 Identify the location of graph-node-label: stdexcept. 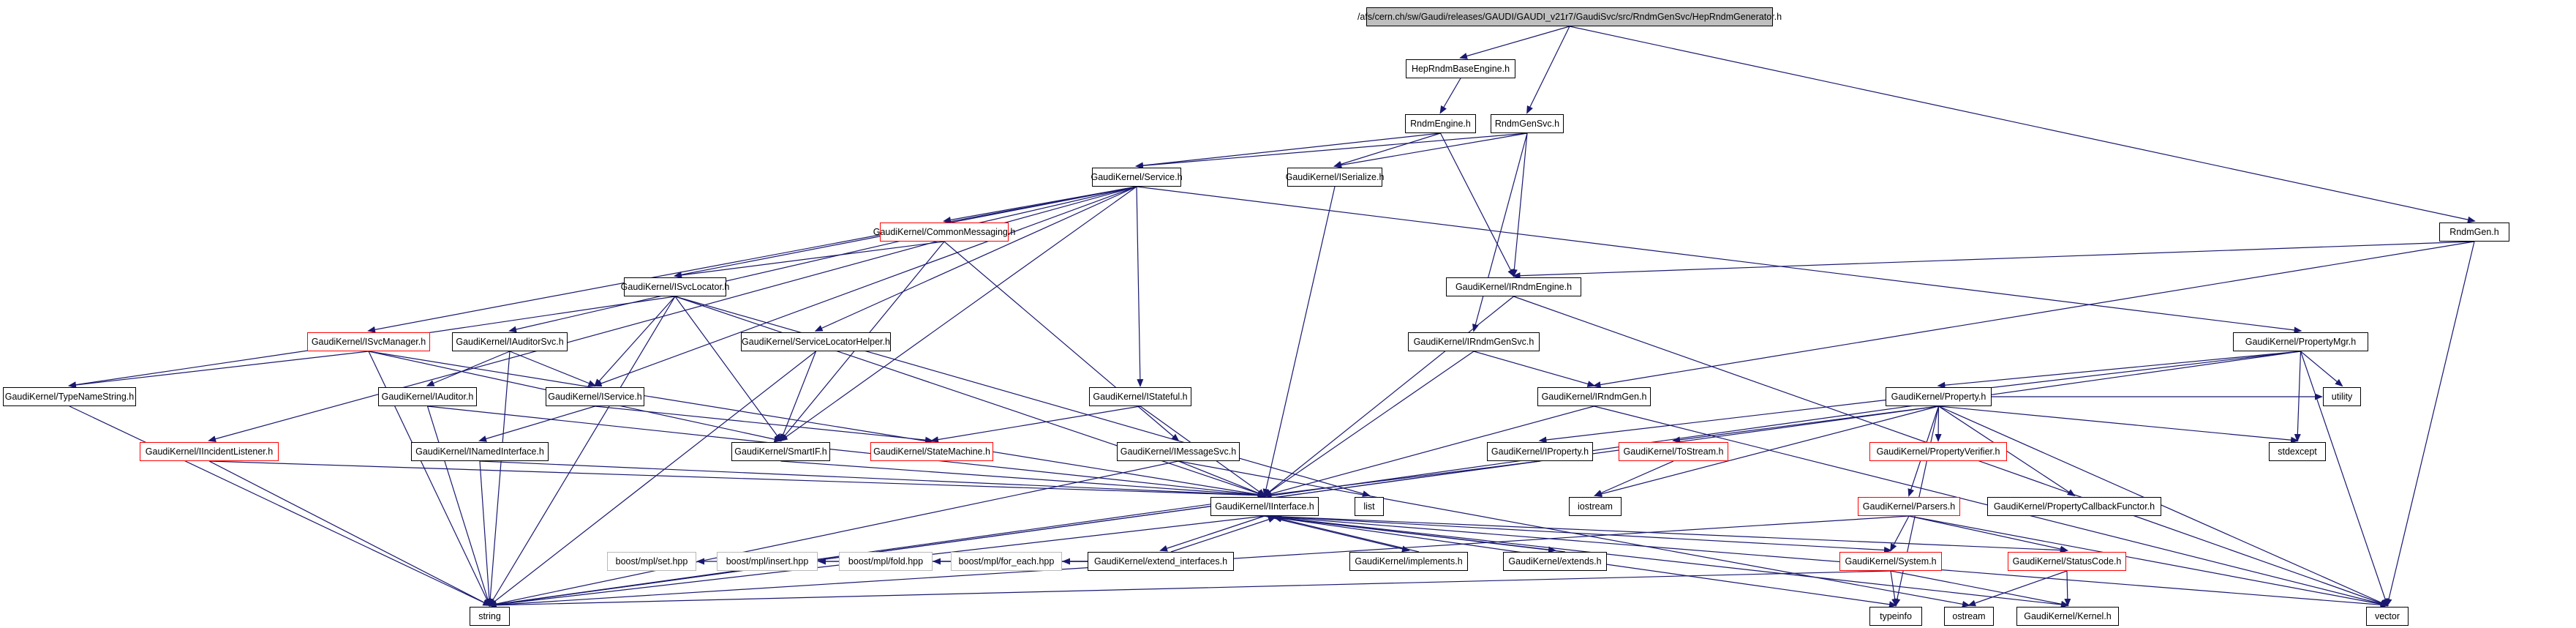
(2297, 451).